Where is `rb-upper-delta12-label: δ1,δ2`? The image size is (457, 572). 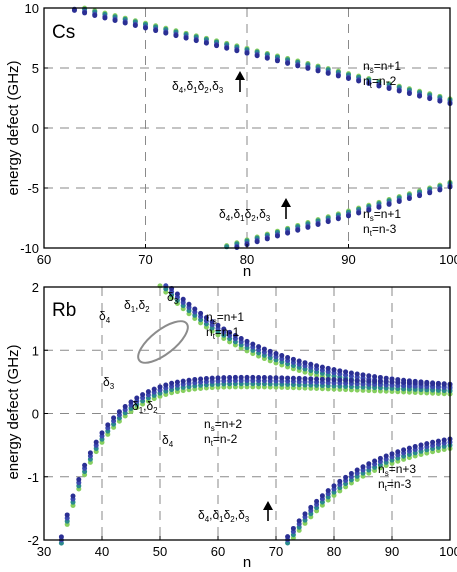
rb-upper-delta12-label: δ1,δ2 is located at coordinates (137, 306).